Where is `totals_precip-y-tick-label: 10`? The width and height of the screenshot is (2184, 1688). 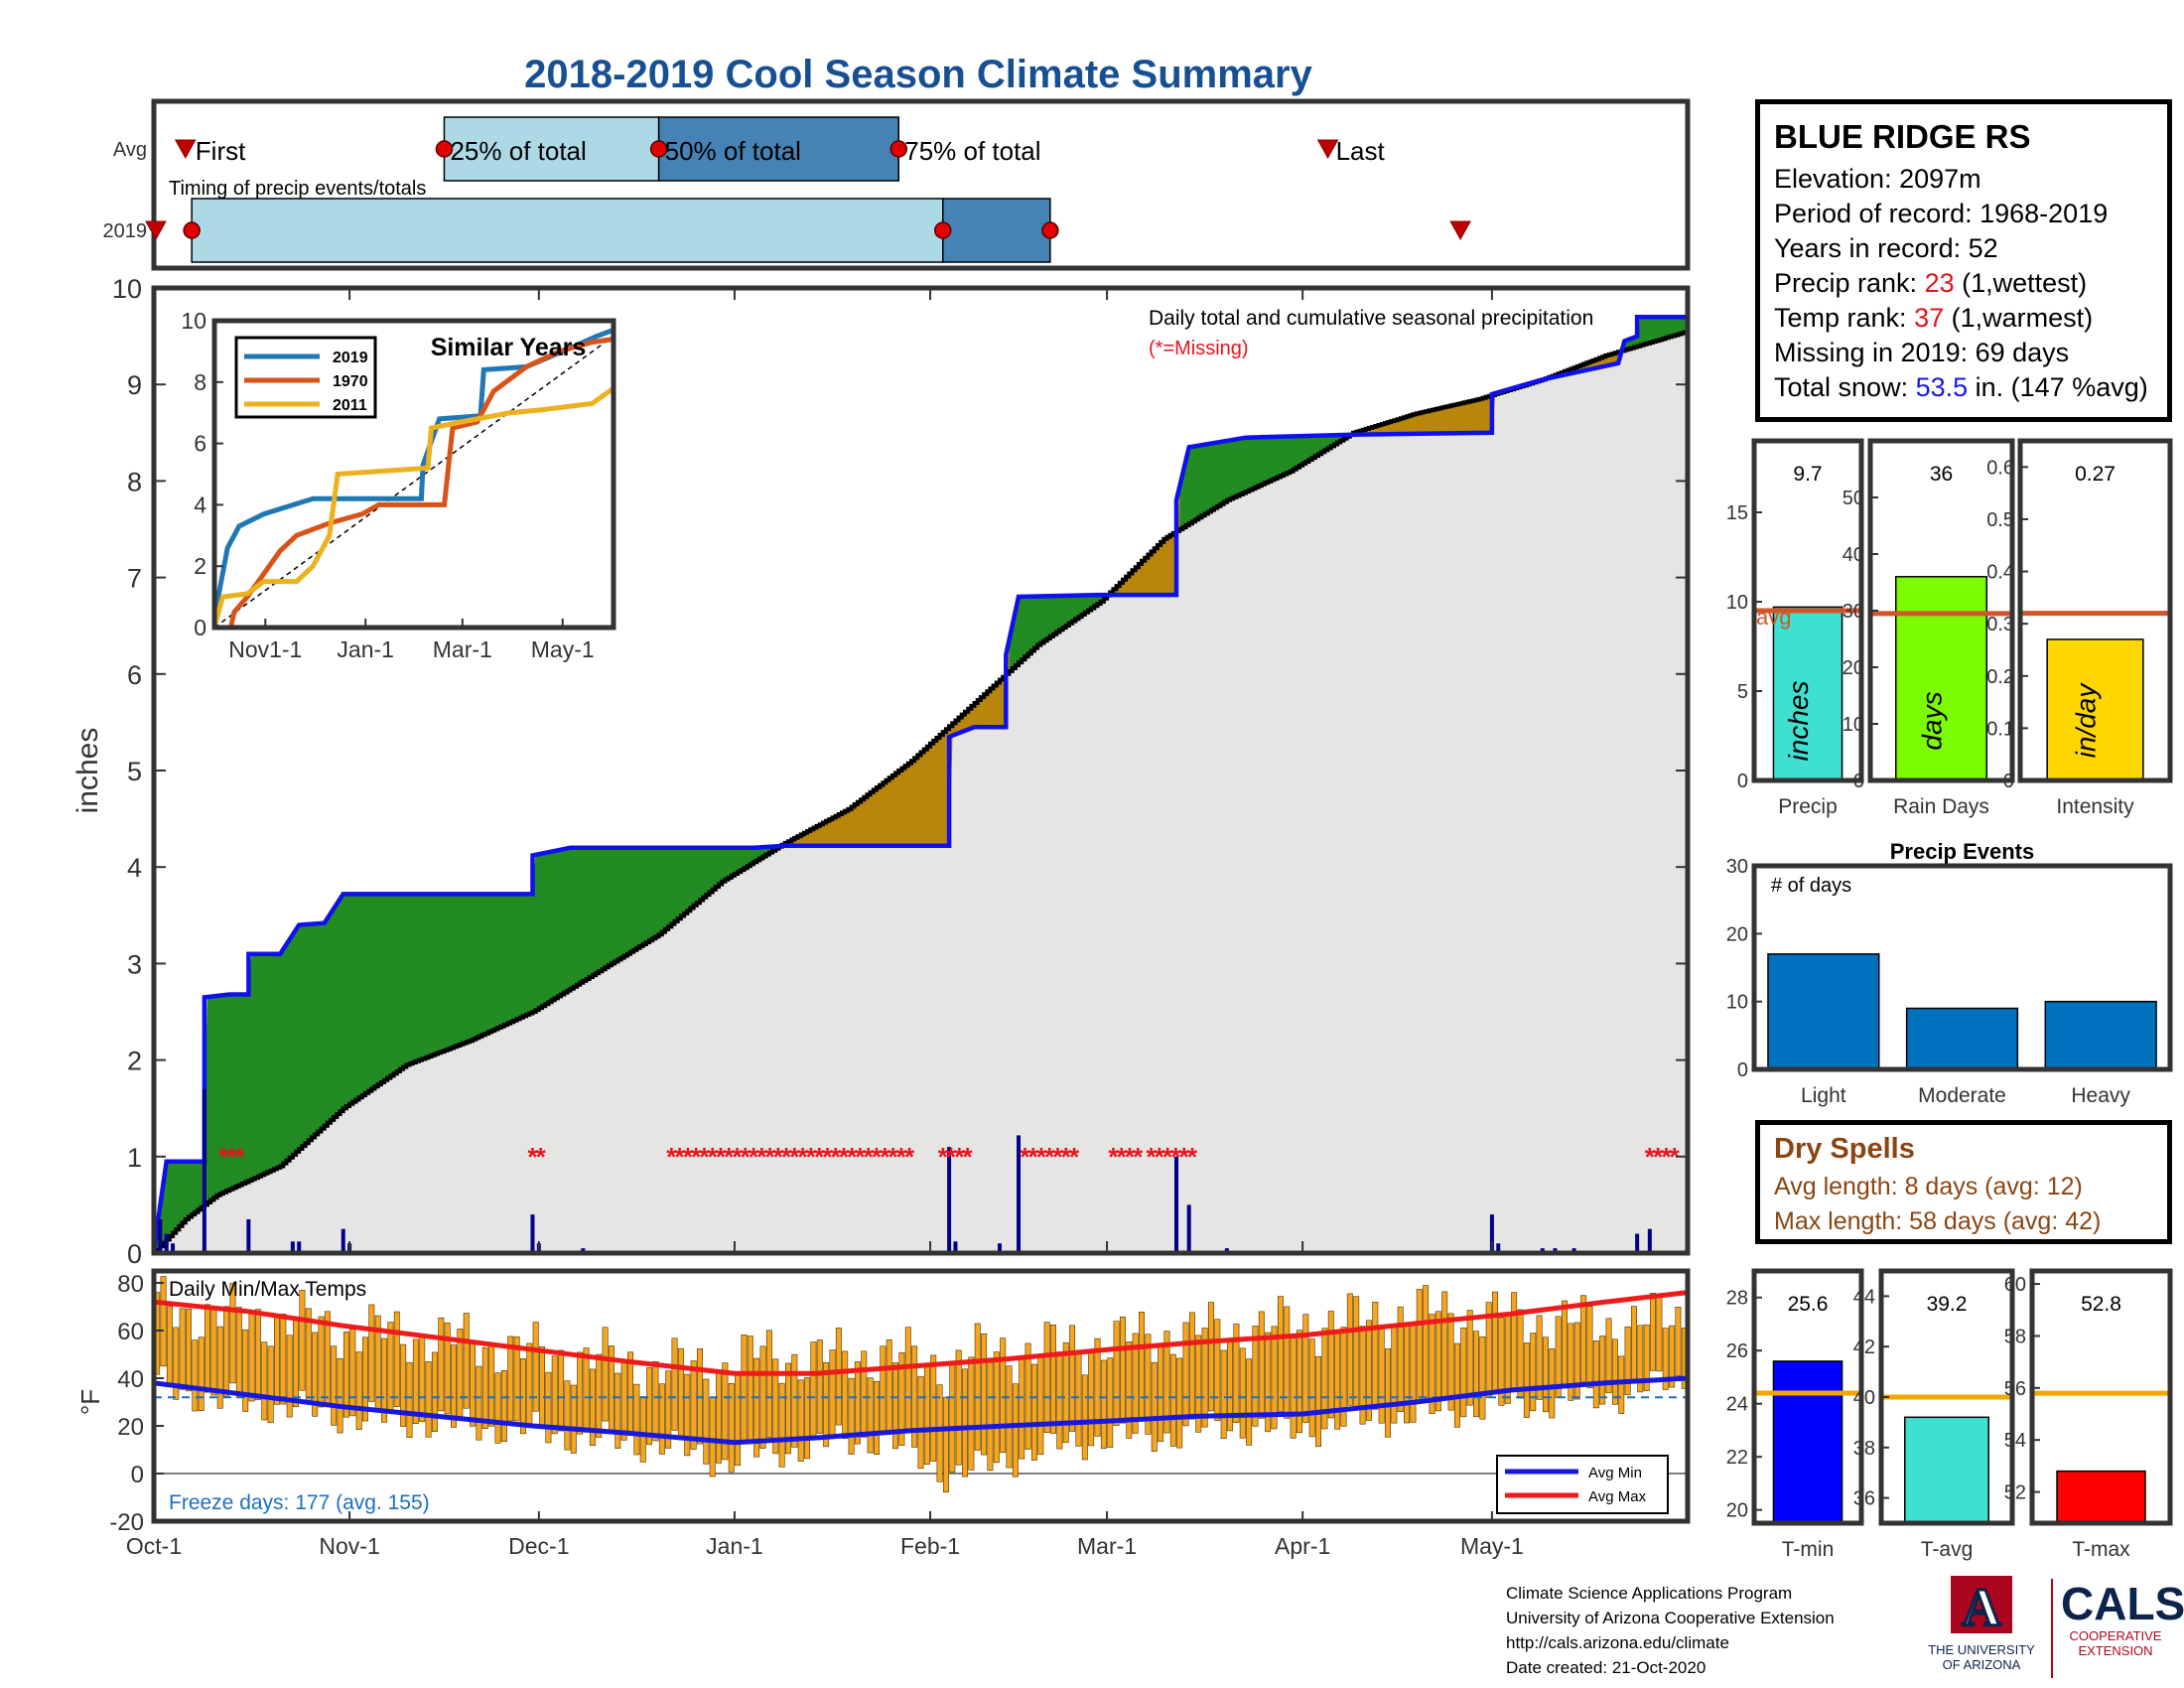 totals_precip-y-tick-label: 10 is located at coordinates (1737, 603).